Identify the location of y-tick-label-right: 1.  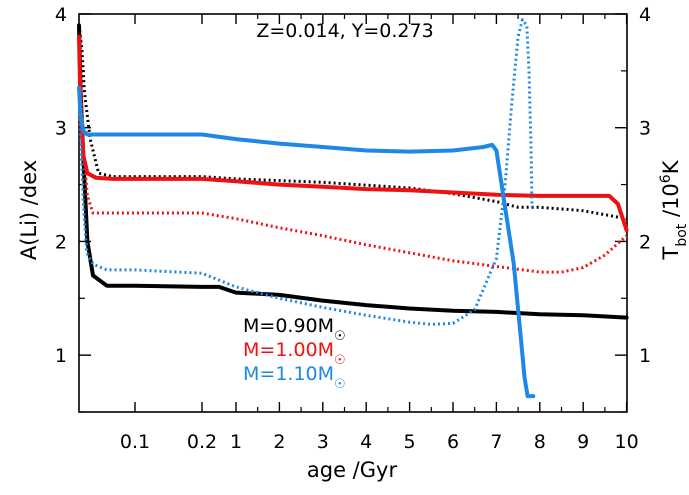
(645, 356).